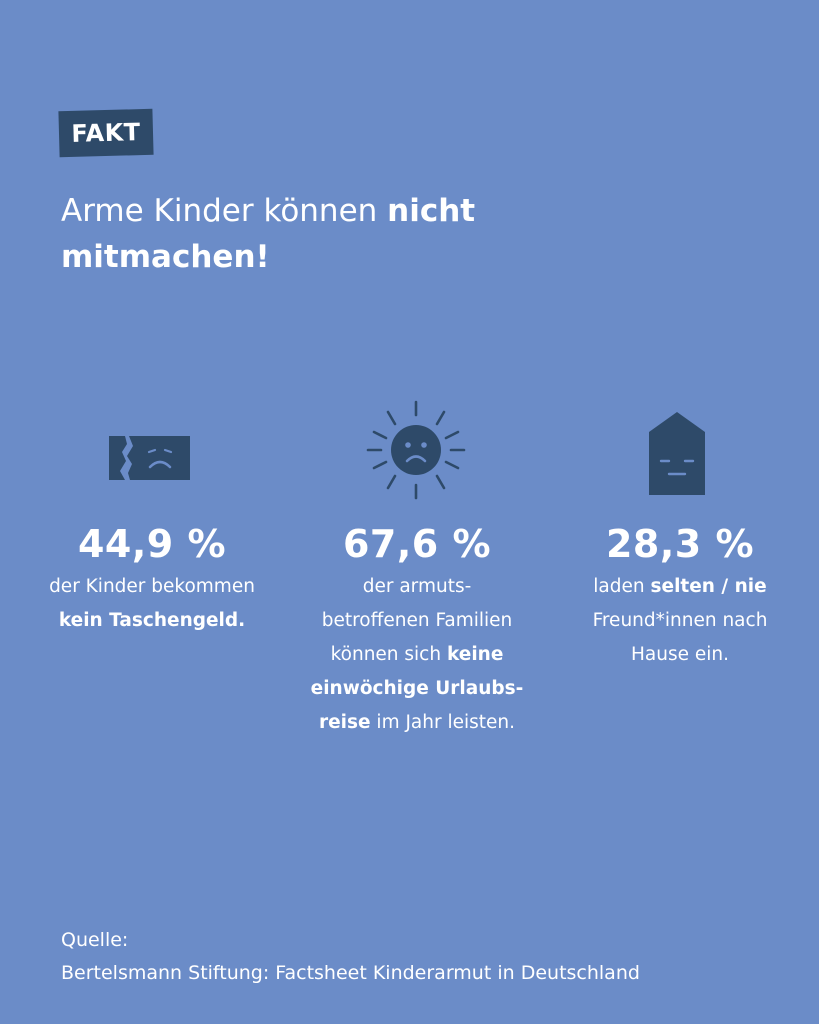  Describe the element at coordinates (152, 586) in the screenshot. I see `fact-text: der Kinder bekommen` at that location.